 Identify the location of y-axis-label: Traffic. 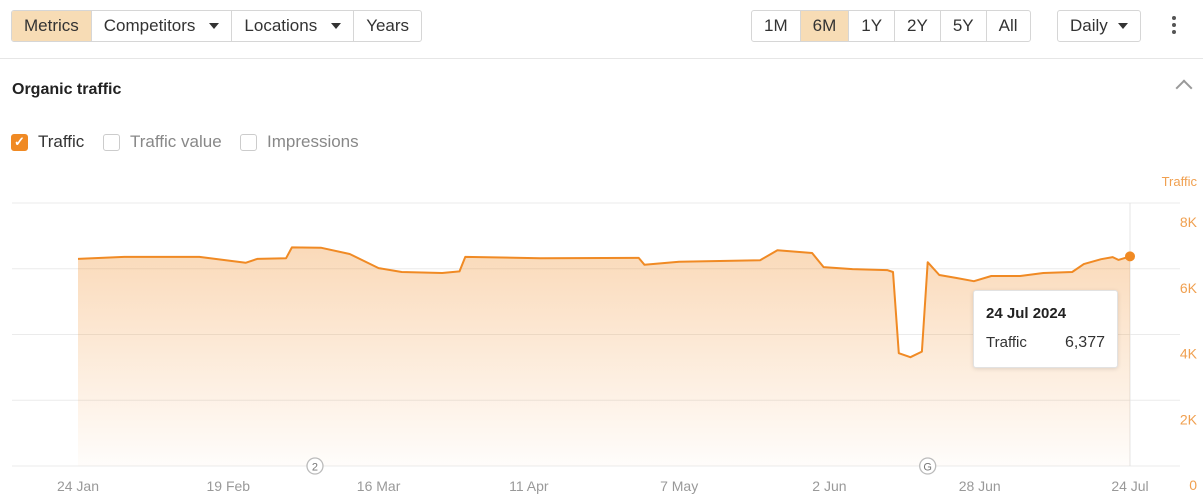
(1180, 181).